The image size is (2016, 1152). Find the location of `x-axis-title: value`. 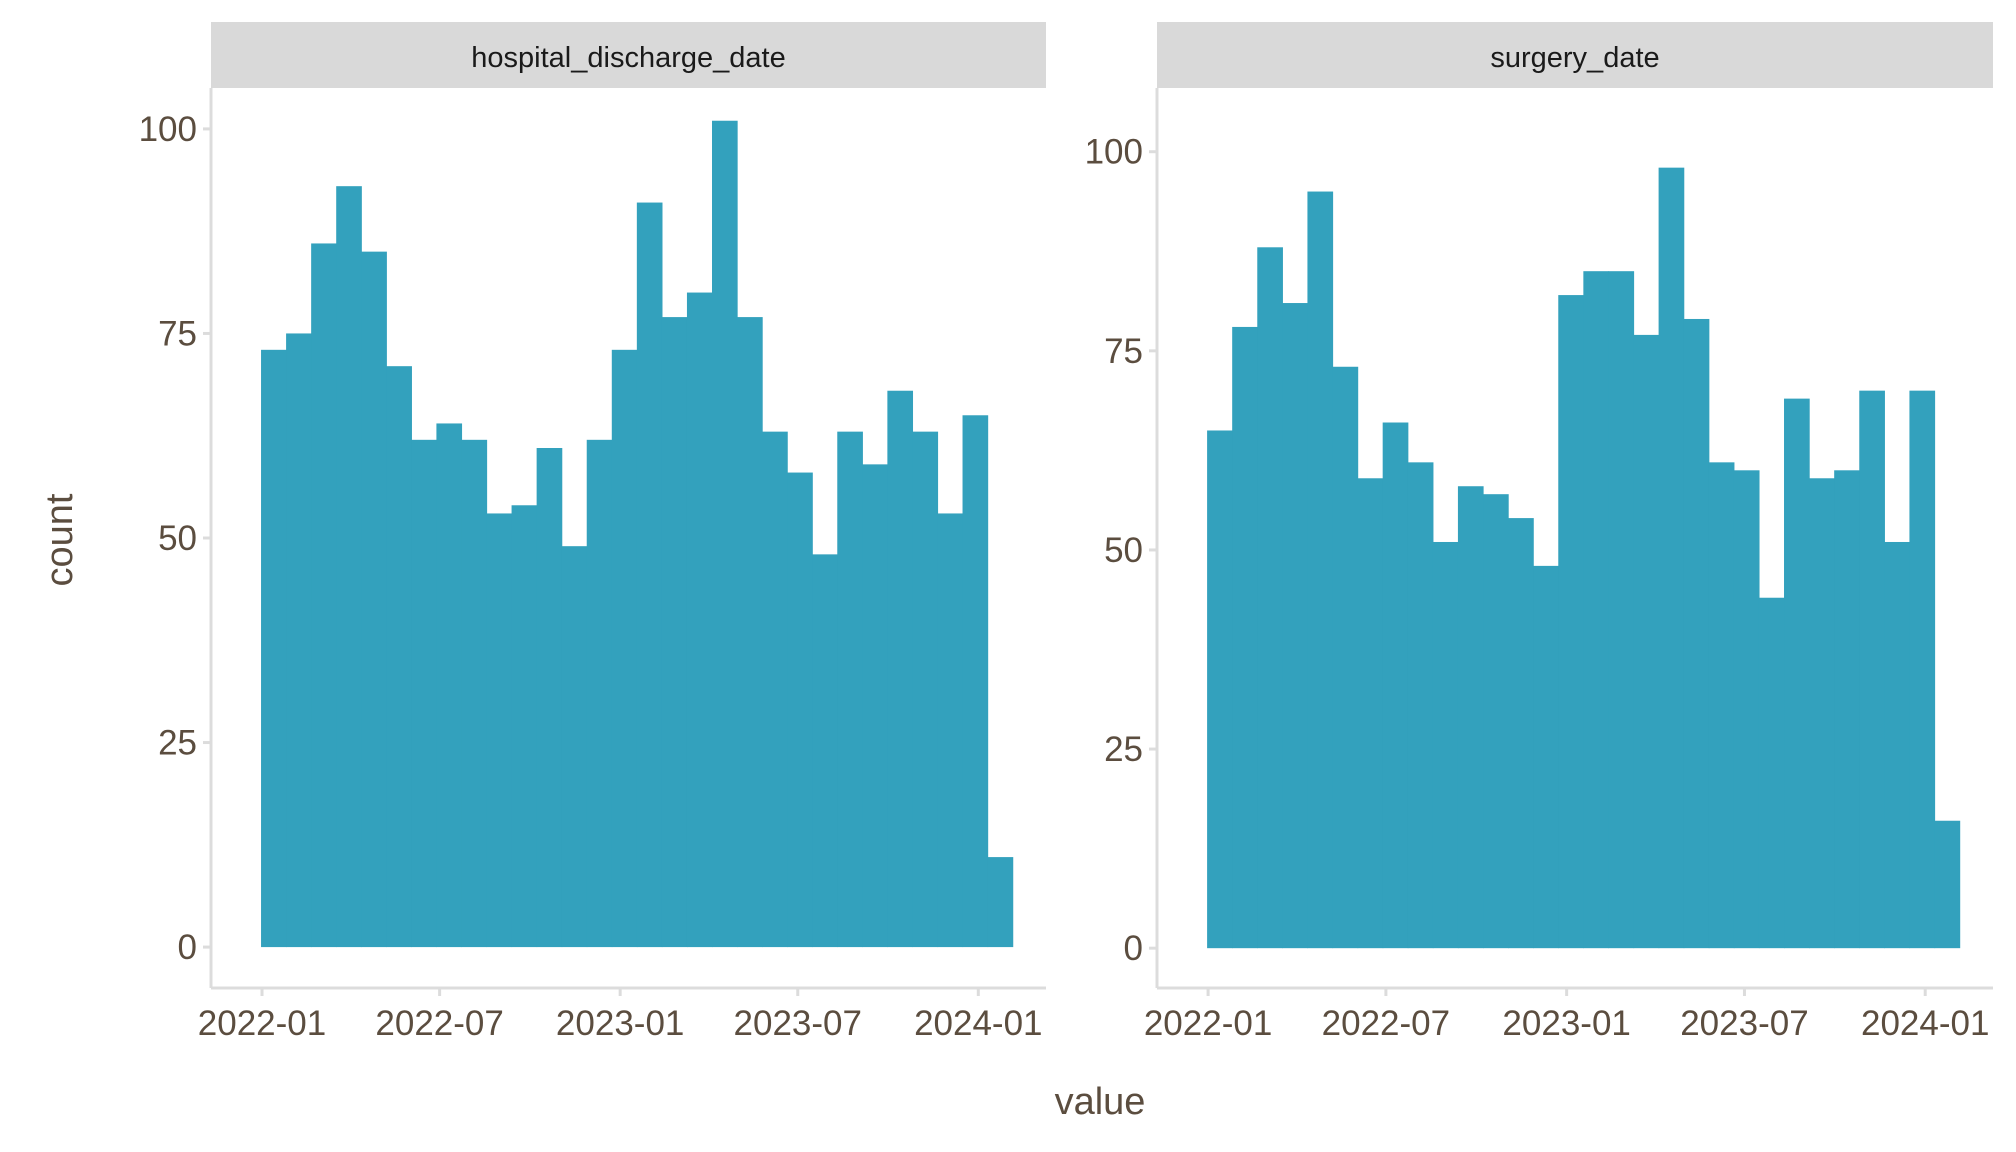

x-axis-title: value is located at coordinates (1100, 1102).